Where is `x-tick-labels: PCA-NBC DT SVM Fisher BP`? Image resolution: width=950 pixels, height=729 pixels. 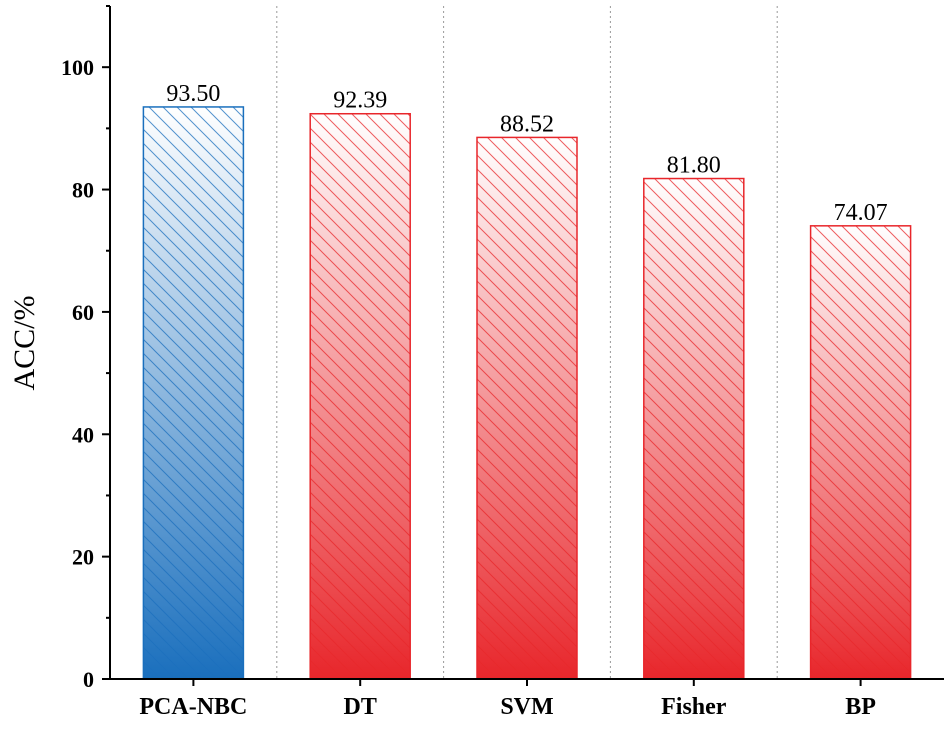 x-tick-labels: PCA-NBC DT SVM Fisher BP is located at coordinates (507, 699).